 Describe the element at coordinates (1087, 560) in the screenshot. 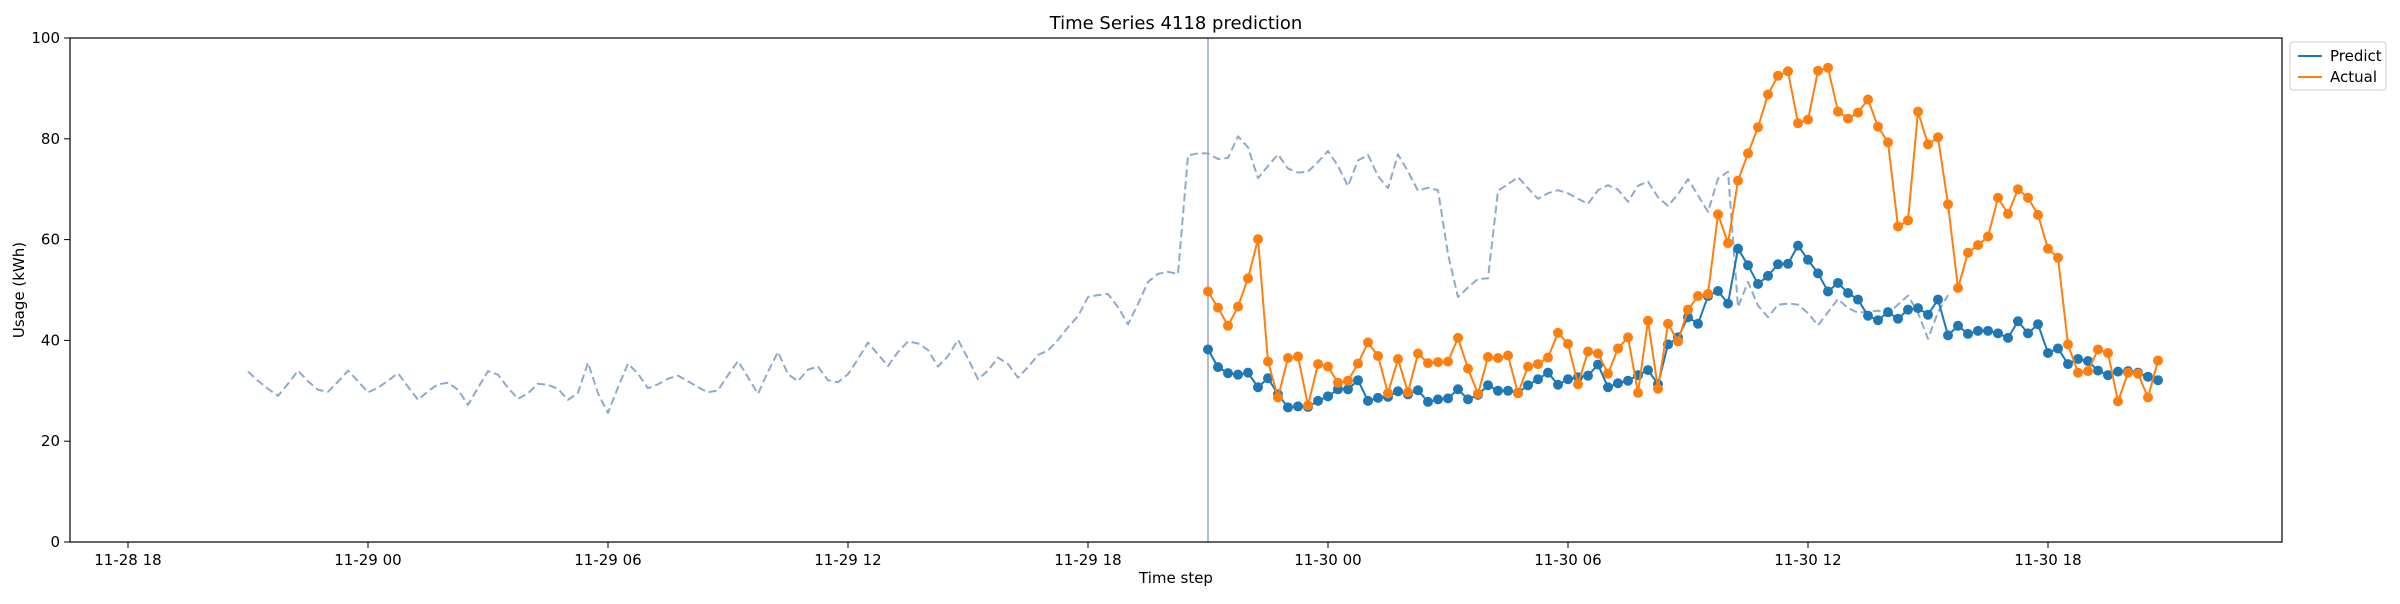

I see `x-tick-label-4: 11-29 18` at that location.